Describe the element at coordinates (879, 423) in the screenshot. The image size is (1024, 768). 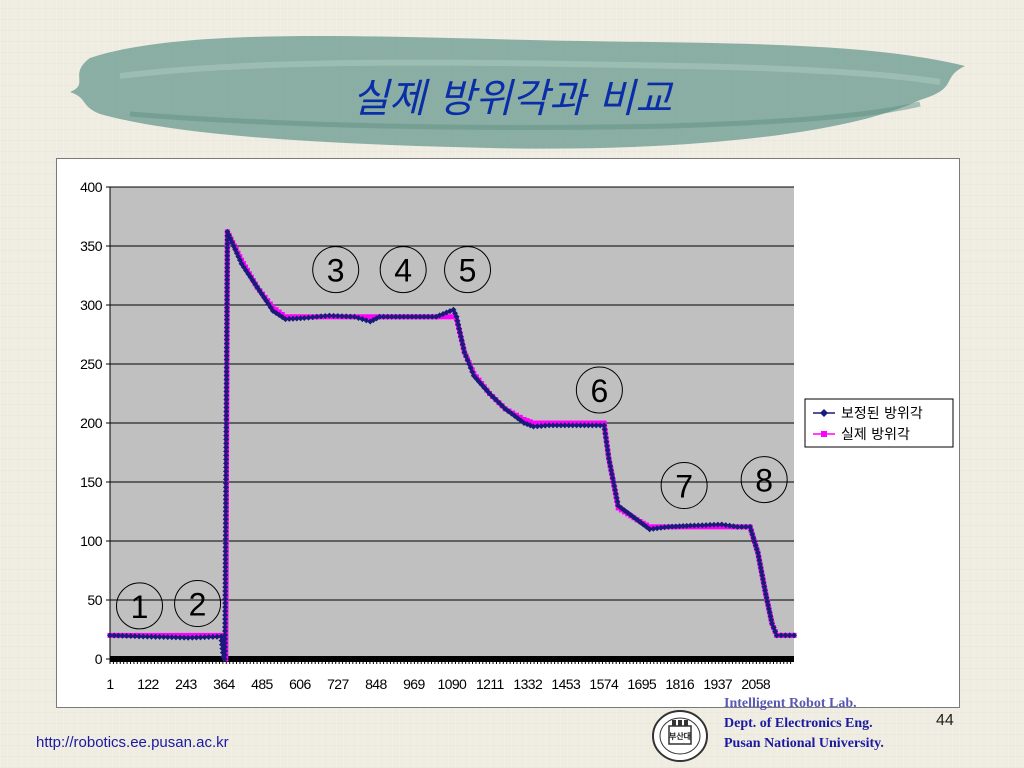
I see `legend: 보정된 방위각 실제 방위각` at that location.